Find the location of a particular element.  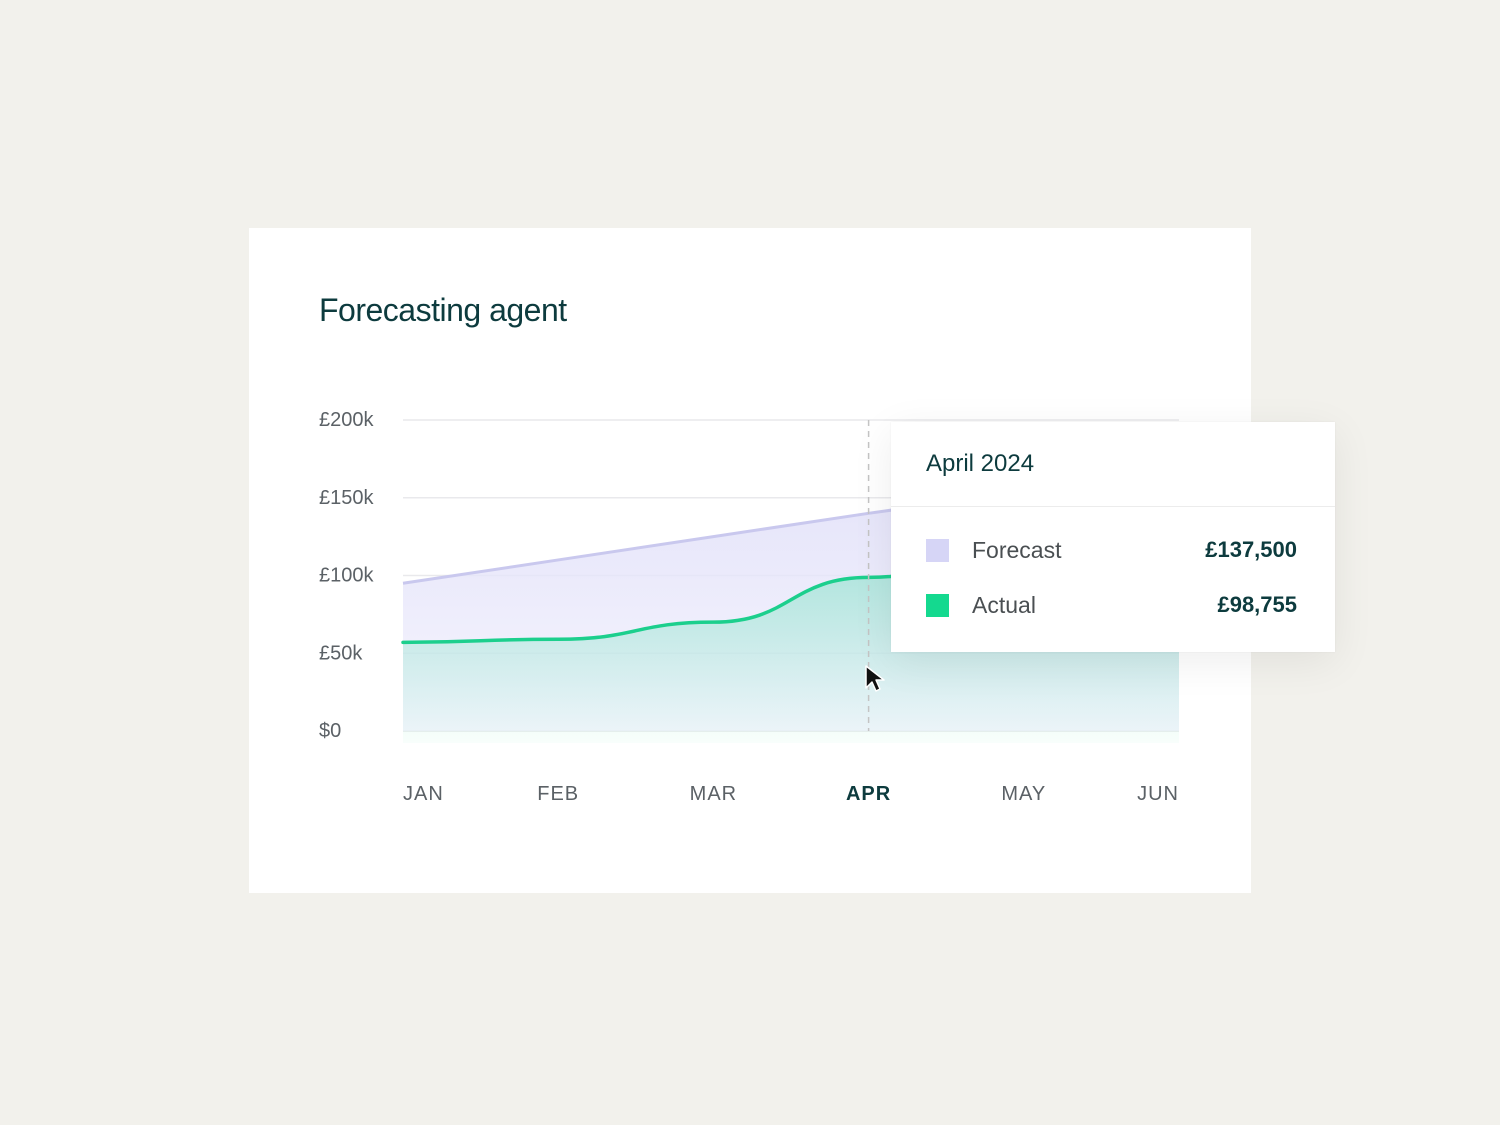

x-tick-label: MAR is located at coordinates (713, 794).